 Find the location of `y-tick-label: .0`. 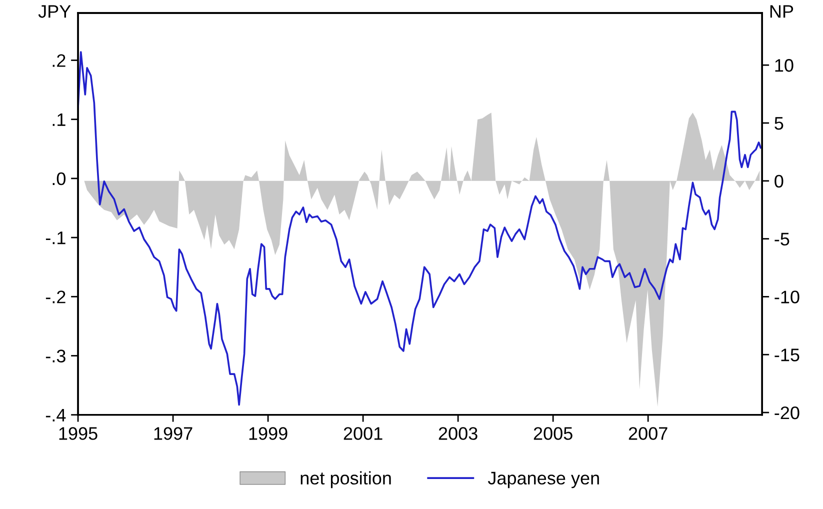

y-tick-label: .0 is located at coordinates (59, 179).